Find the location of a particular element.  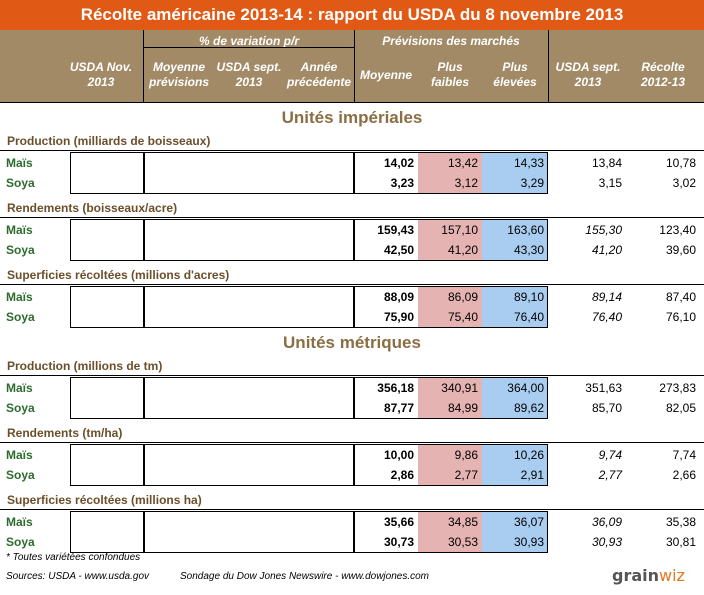

value-usda-sept: 85,70 is located at coordinates (606, 408).